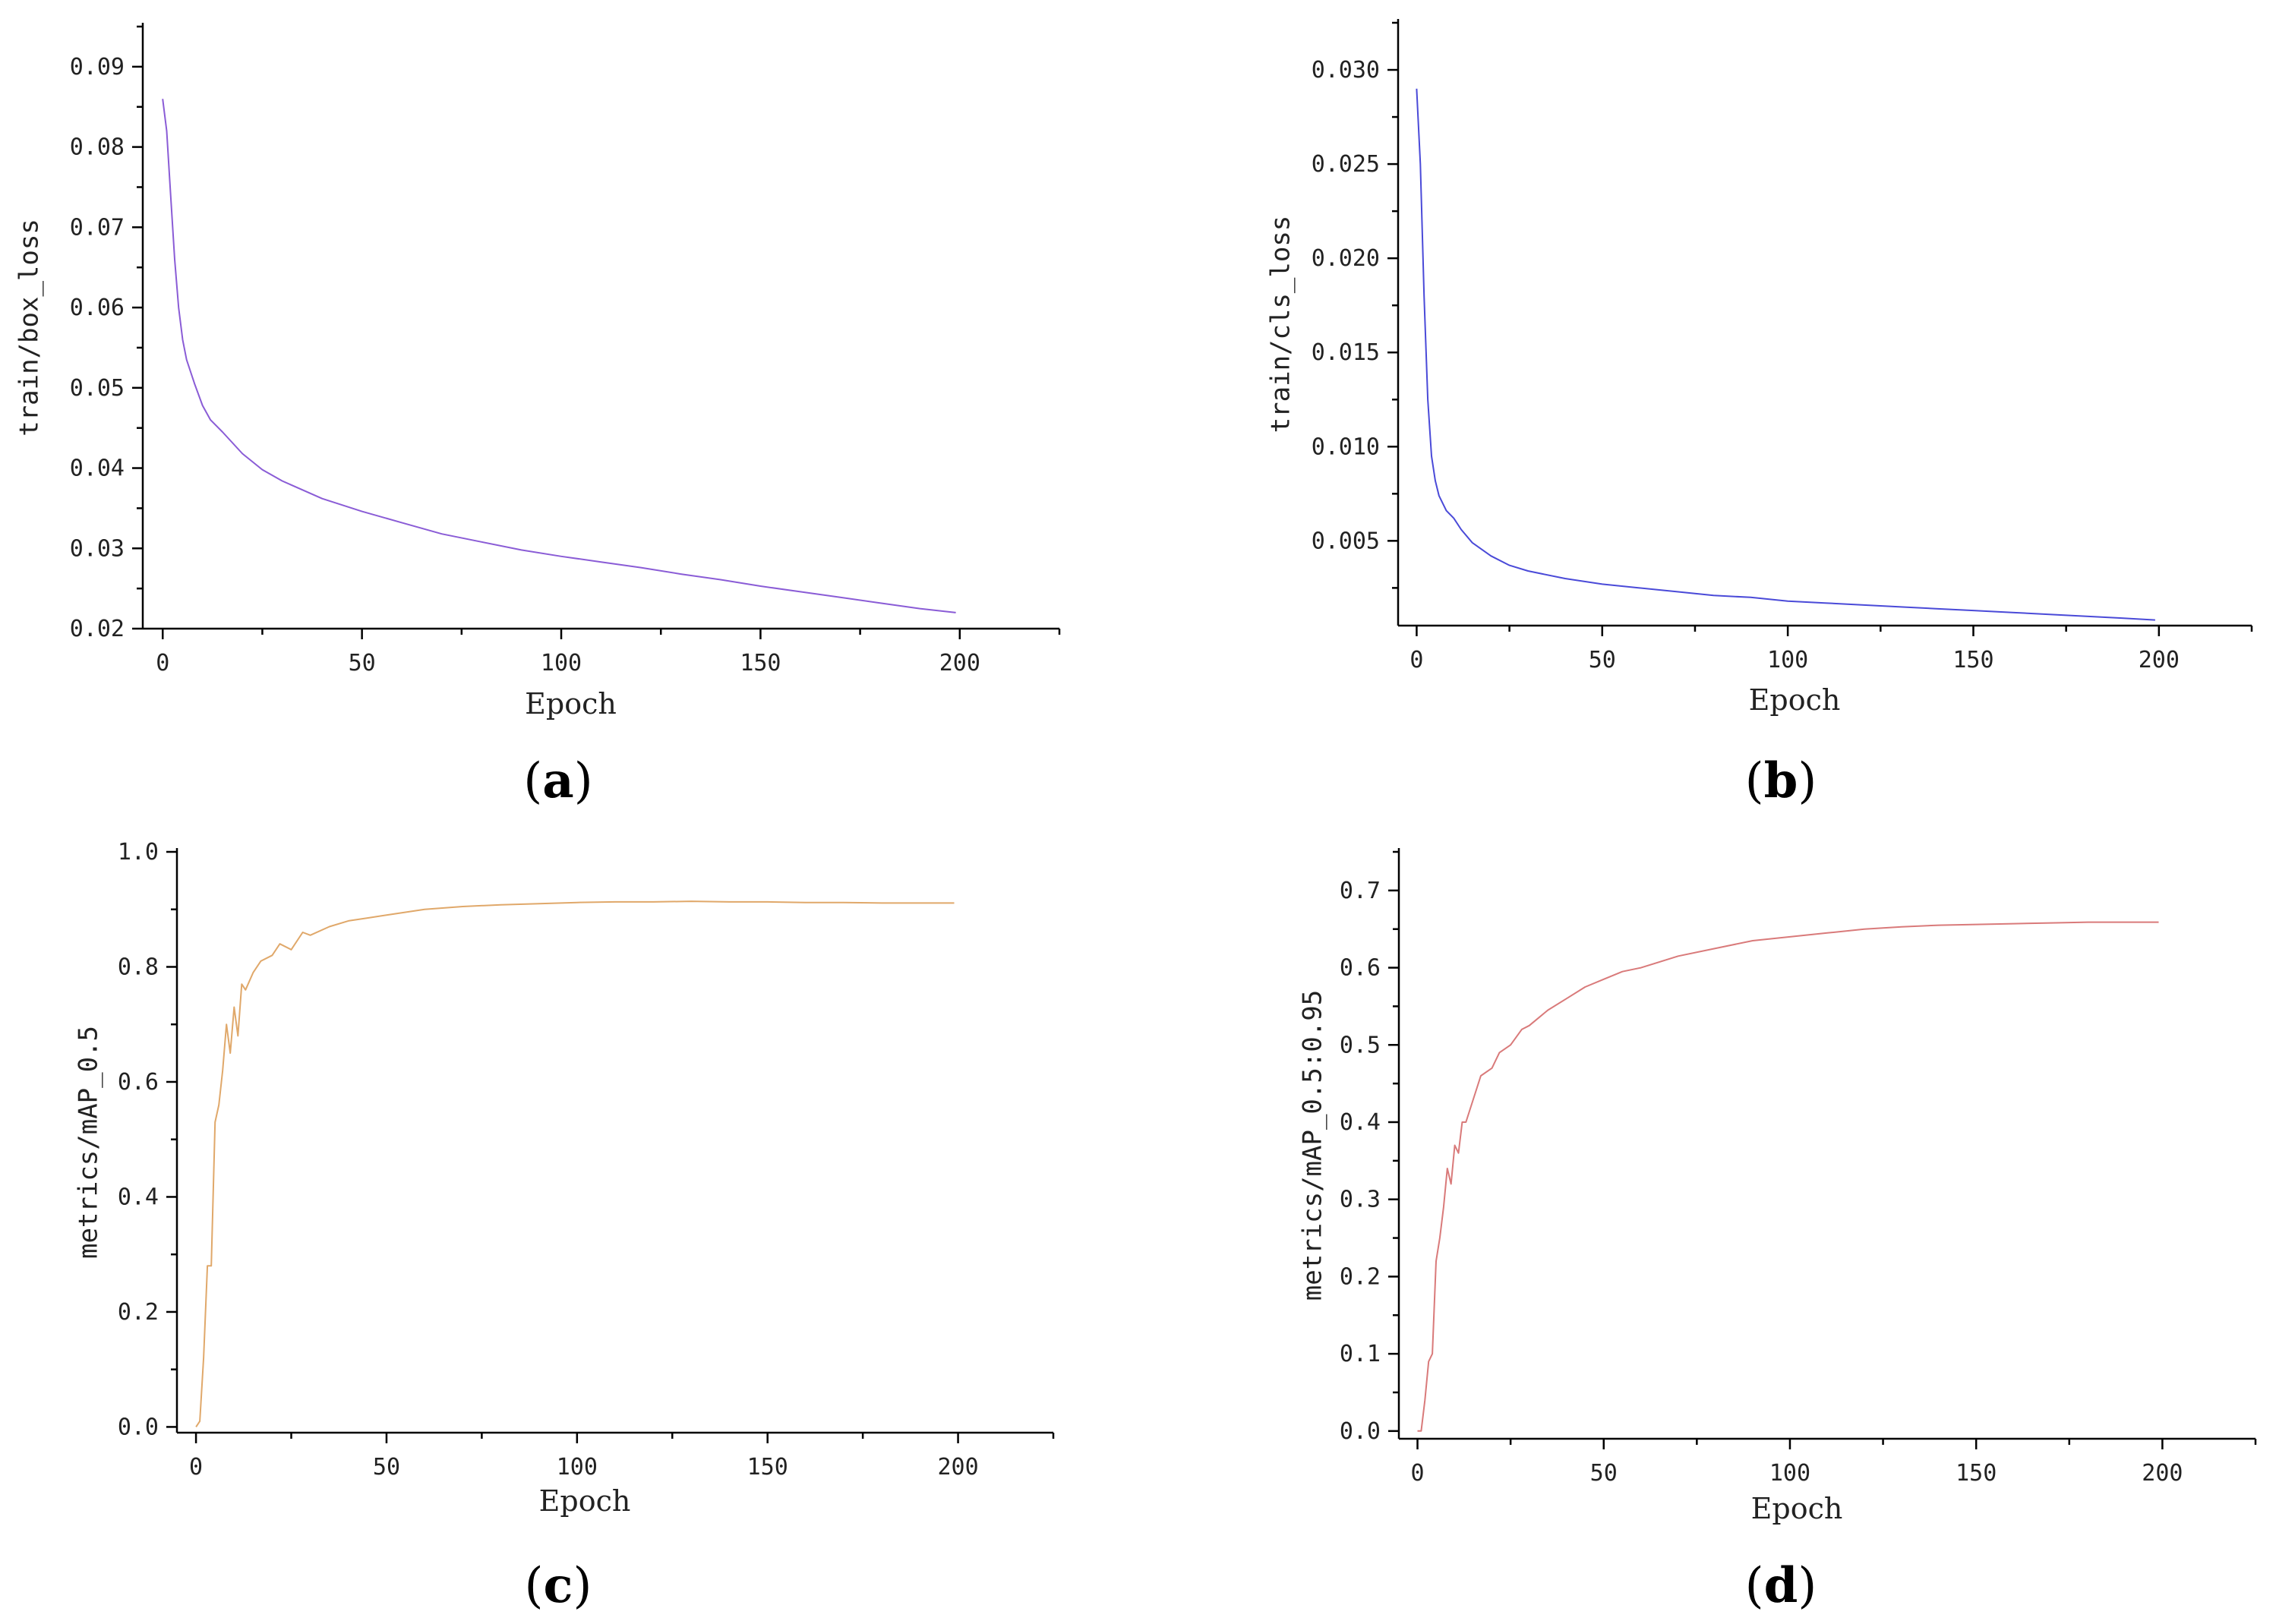  I want to click on panel-caption-letter: d, so click(1781, 1586).